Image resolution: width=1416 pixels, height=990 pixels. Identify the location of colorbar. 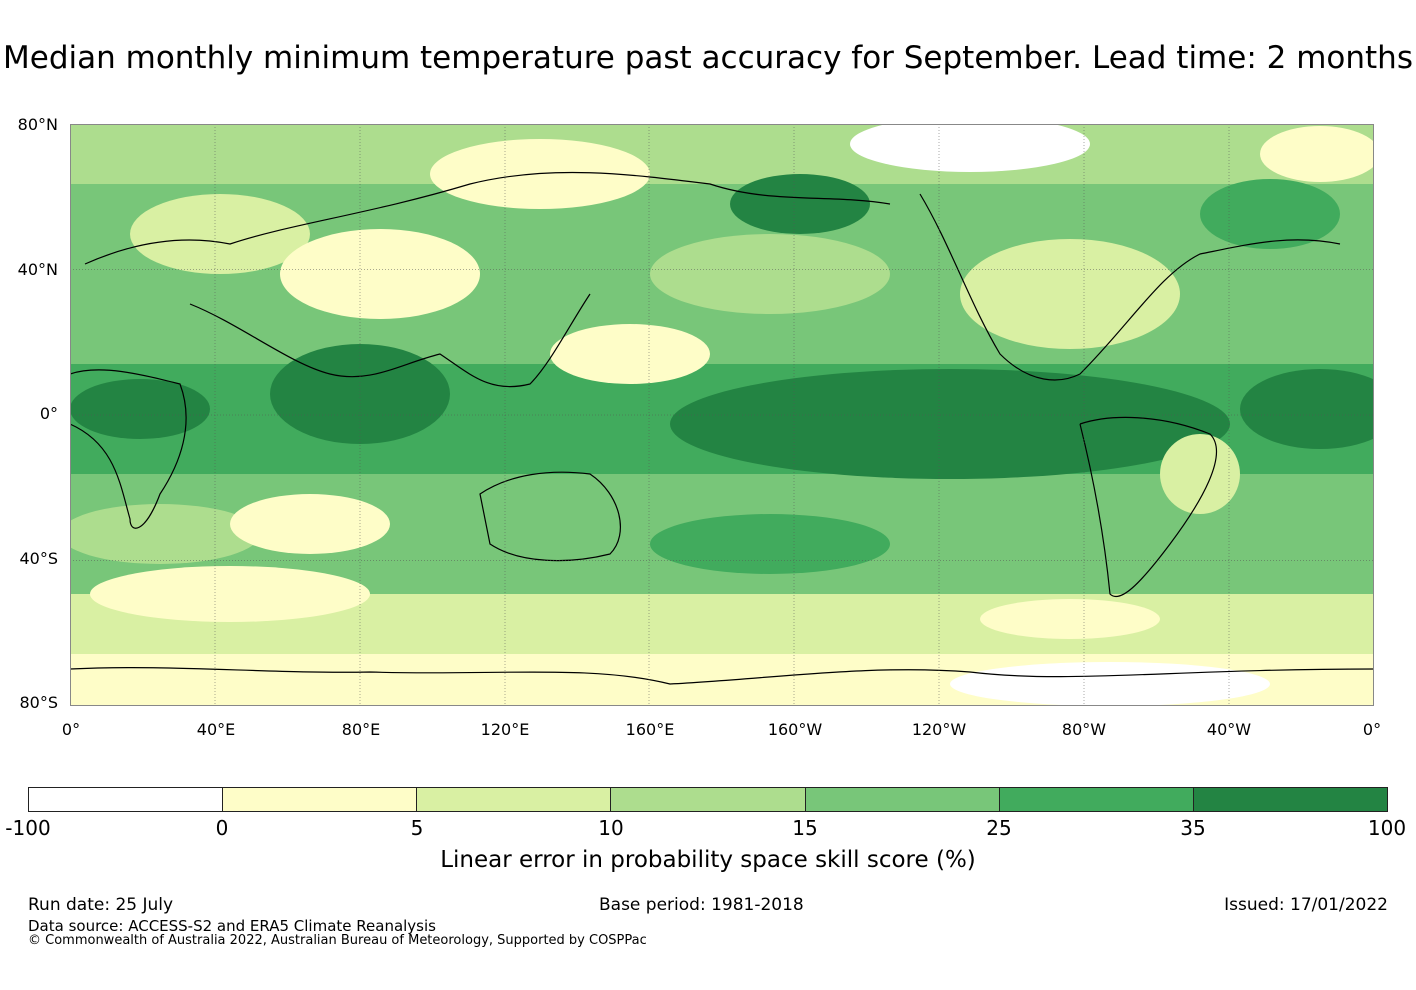
(708, 799).